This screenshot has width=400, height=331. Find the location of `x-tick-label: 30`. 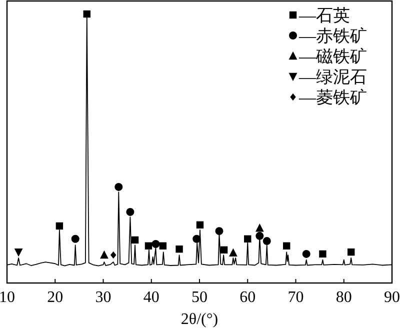

x-tick-label: 30 is located at coordinates (103, 297).